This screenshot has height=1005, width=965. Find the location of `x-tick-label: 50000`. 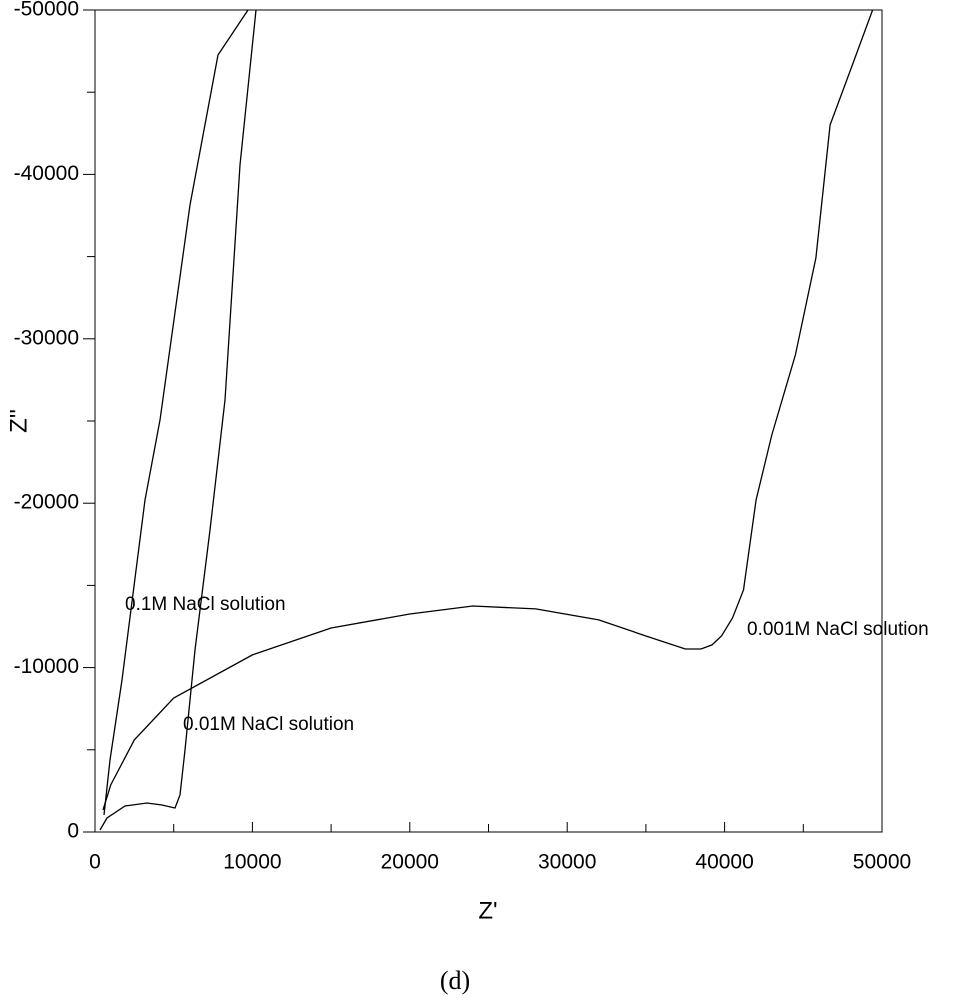

x-tick-label: 50000 is located at coordinates (882, 862).